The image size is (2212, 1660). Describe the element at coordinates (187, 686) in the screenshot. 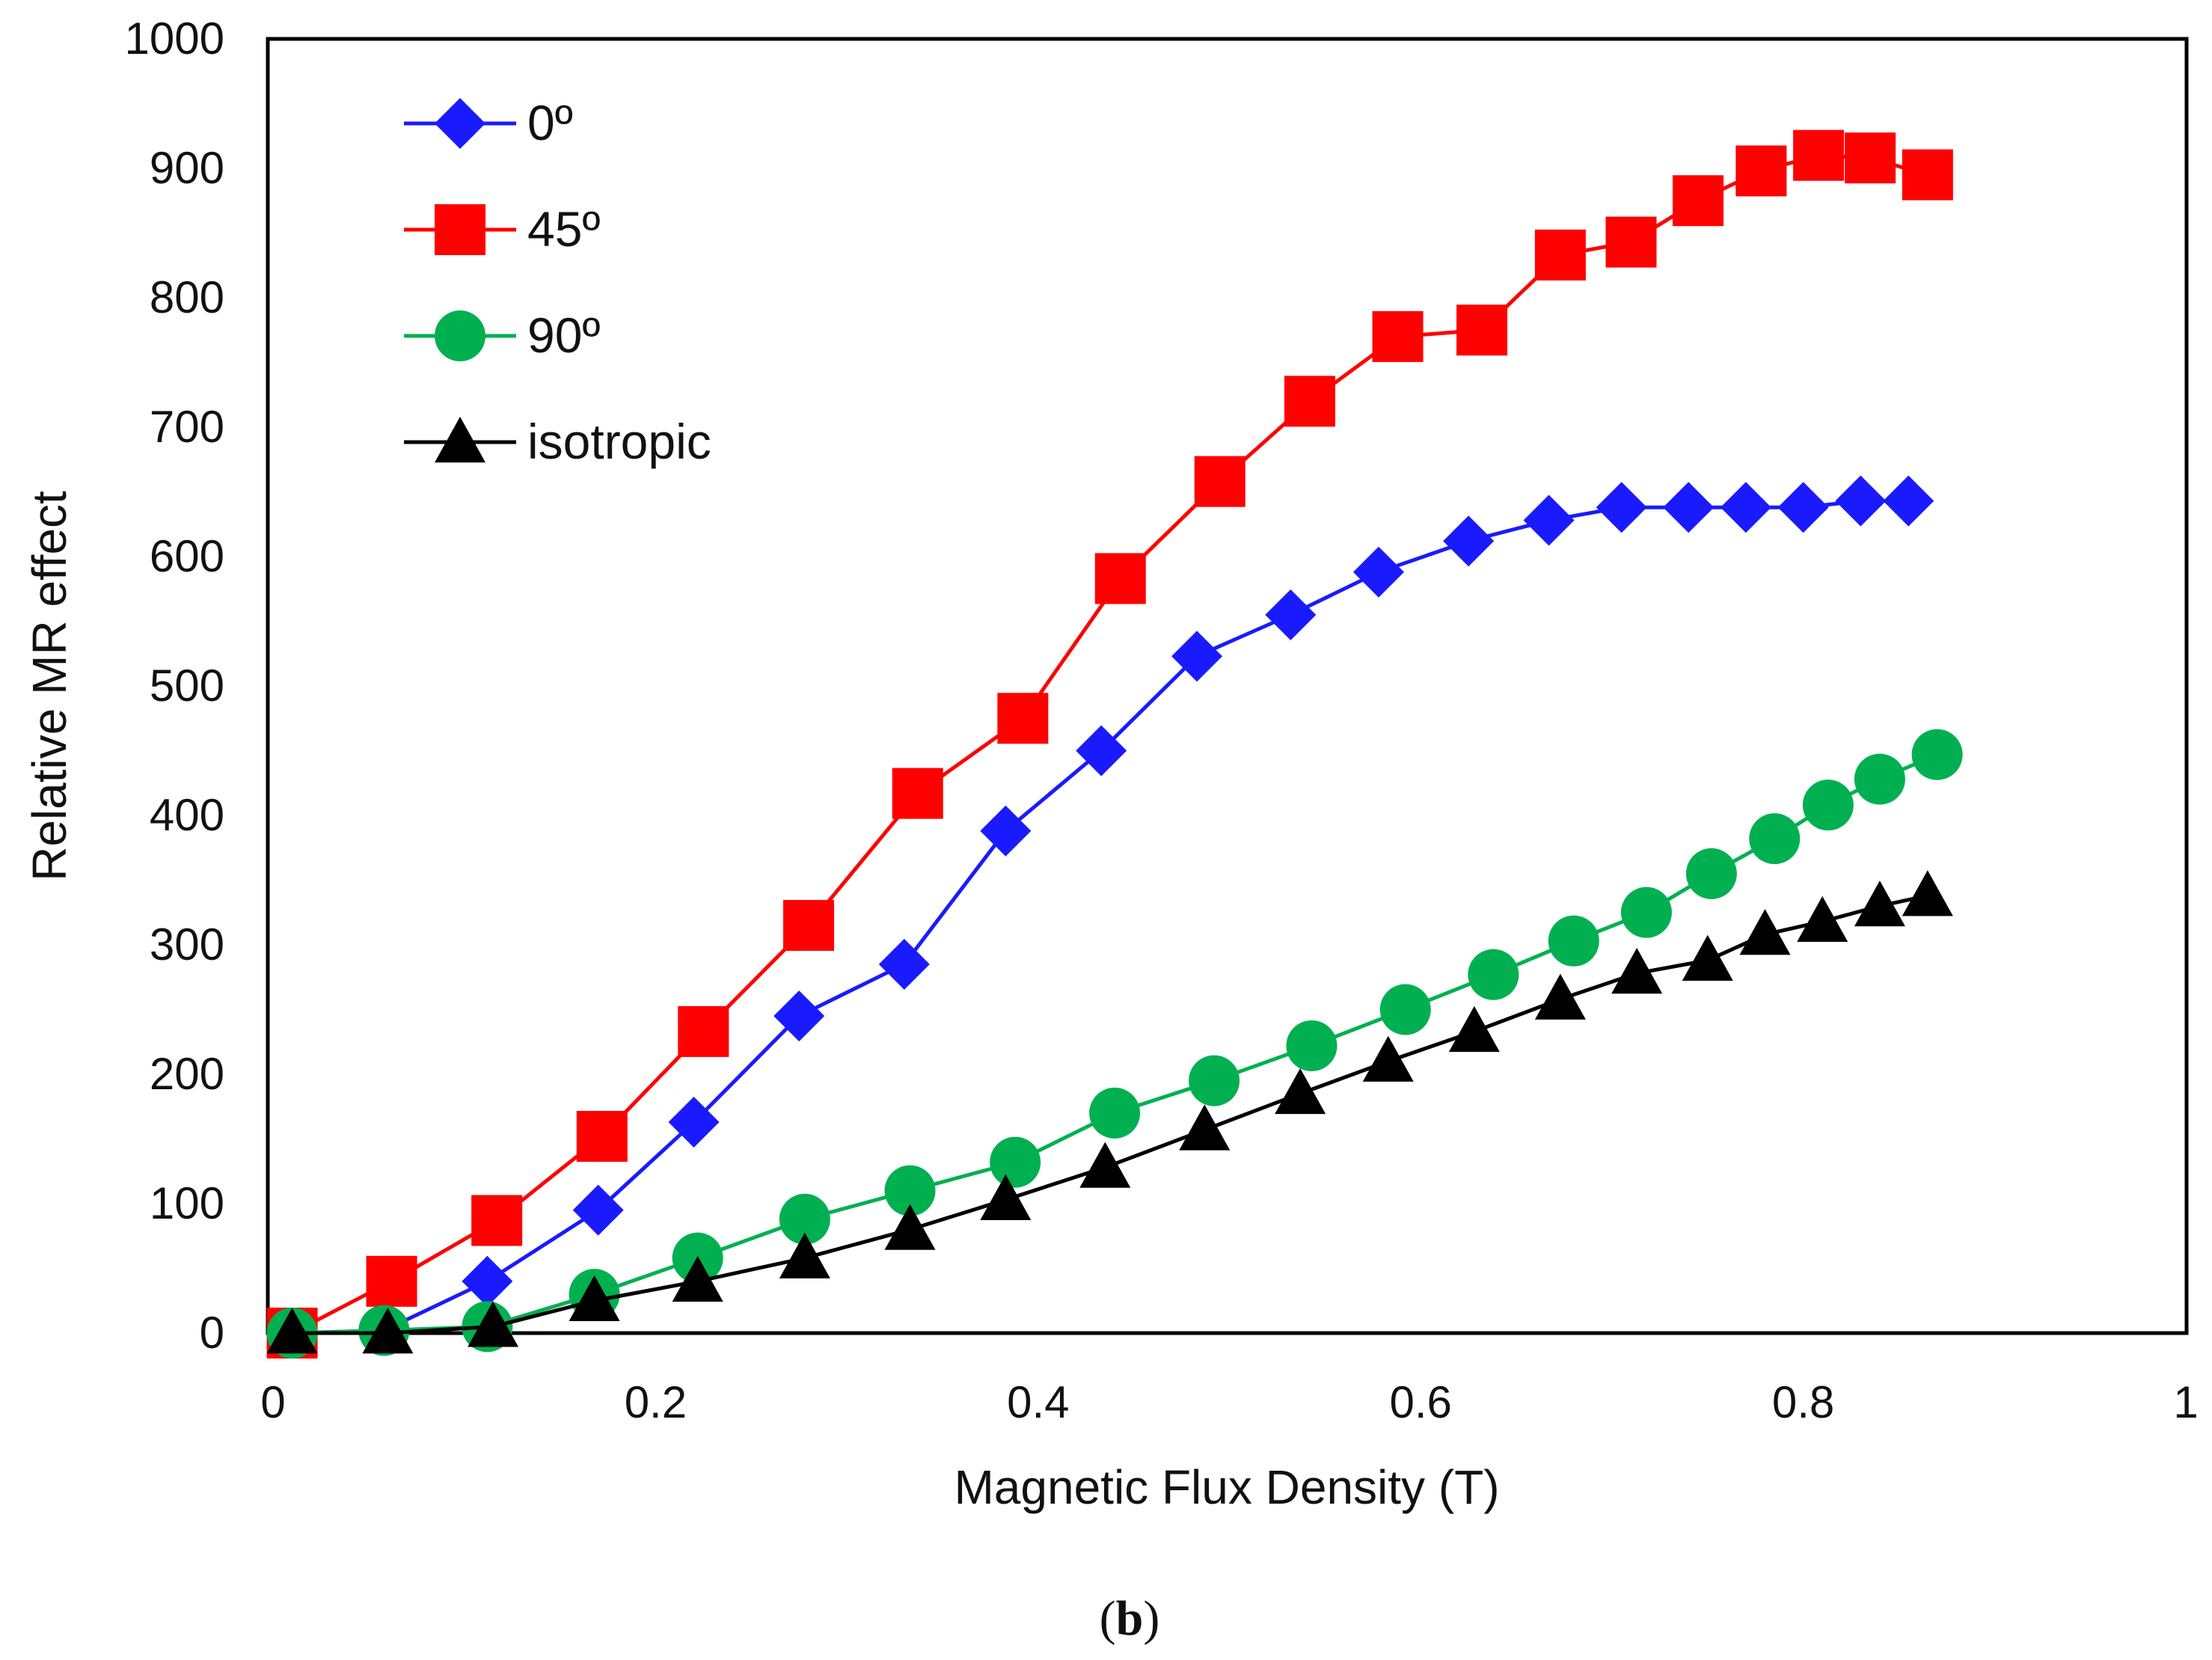

I see `y-tick-label: 500` at that location.